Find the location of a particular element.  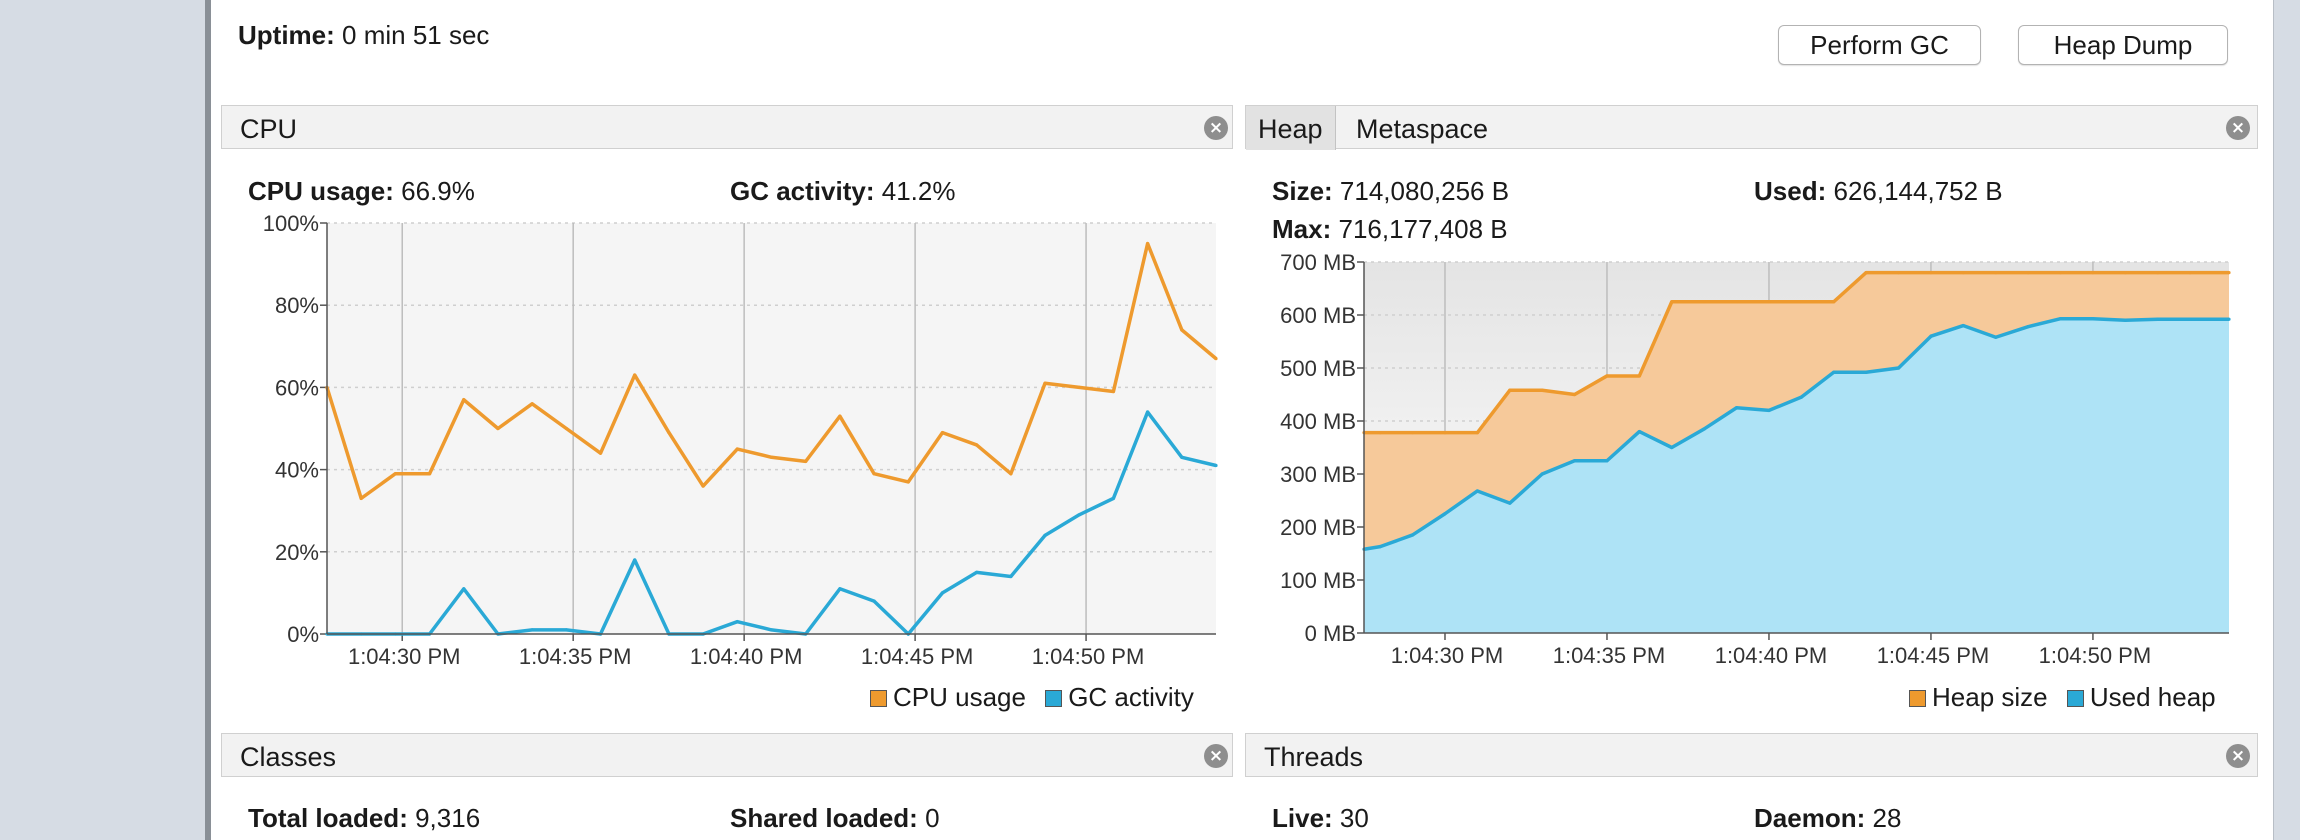

total-loaded-stat: Total loaded: 9,316 is located at coordinates (364, 818).